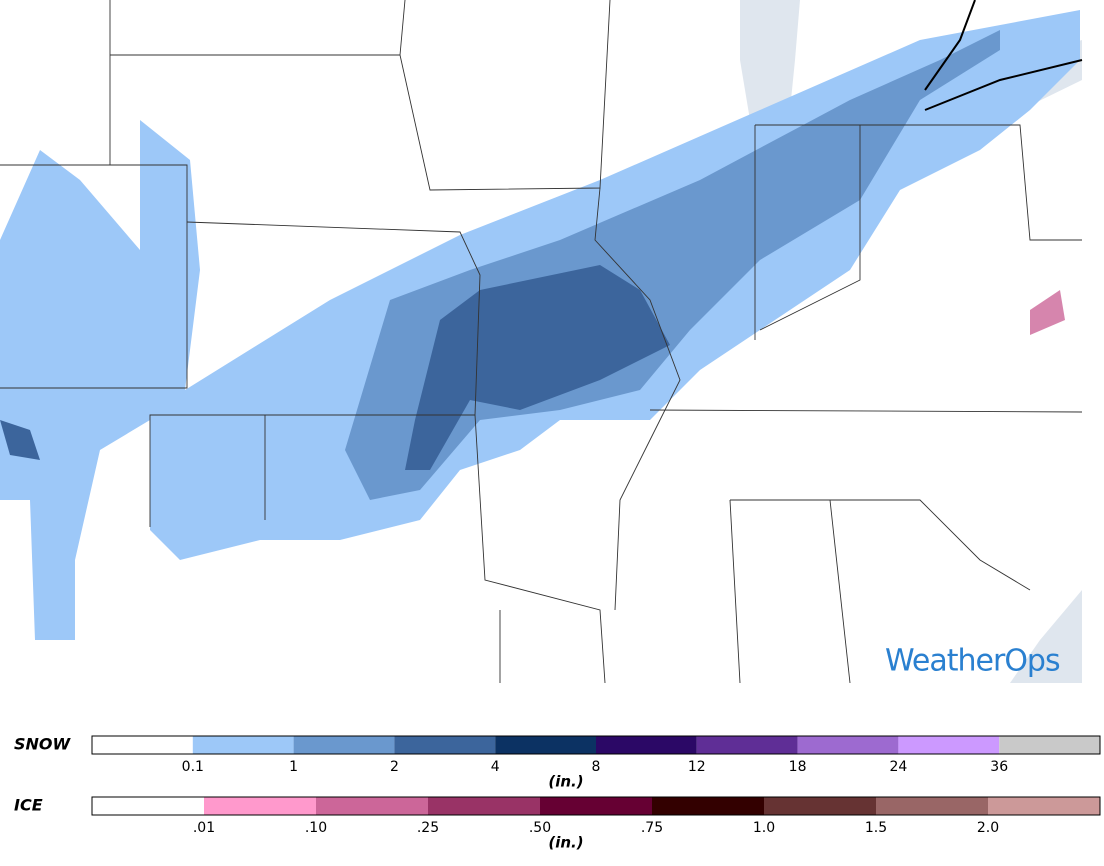 This screenshot has height=866, width=1104. What do you see at coordinates (652, 828) in the screenshot?
I see `legend-tick-label: .75` at bounding box center [652, 828].